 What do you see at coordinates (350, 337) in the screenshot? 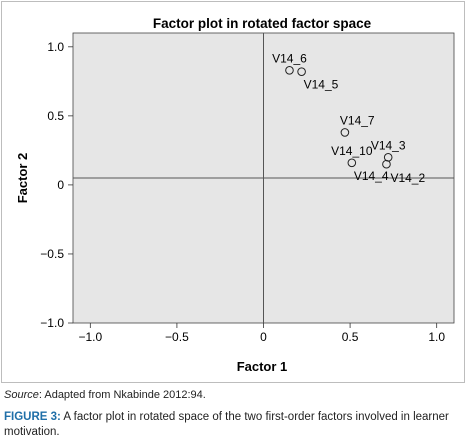
I see `x-tick-label: 0.5` at bounding box center [350, 337].